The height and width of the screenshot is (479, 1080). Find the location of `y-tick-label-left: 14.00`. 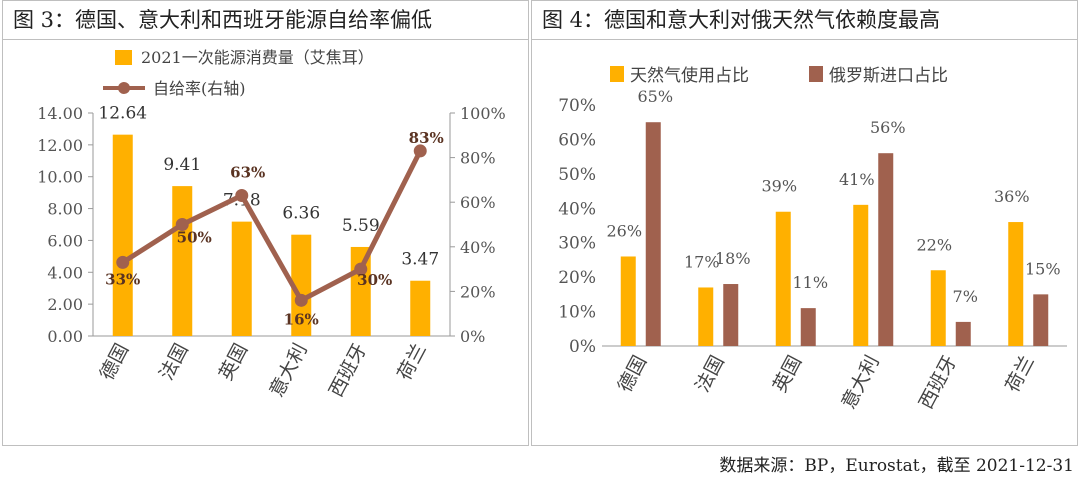

y-tick-label-left: 14.00 is located at coordinates (60, 113).